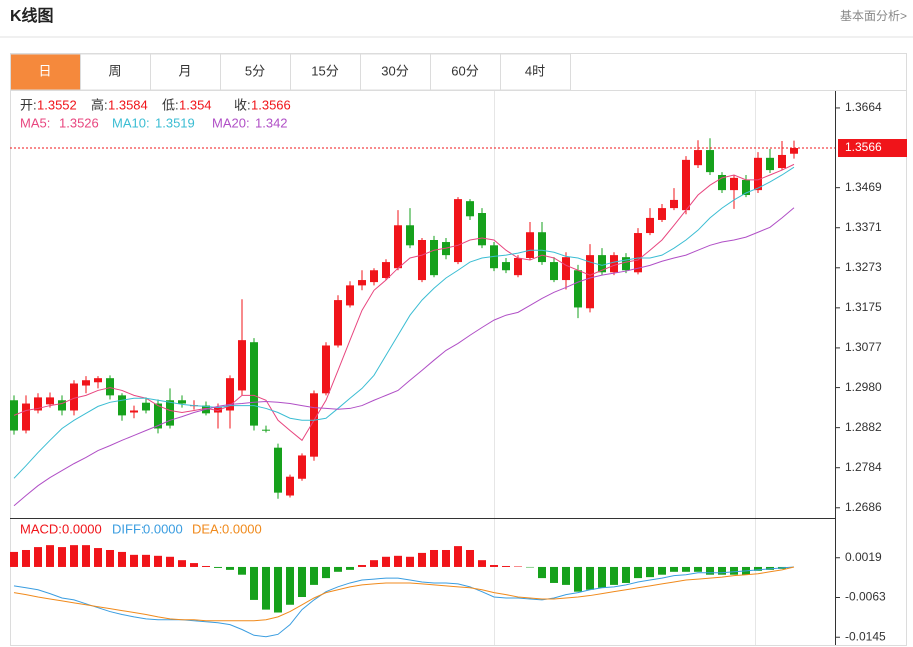 This screenshot has height=647, width=913. I want to click on fundamental-link: 基本面分析>, so click(873, 16).